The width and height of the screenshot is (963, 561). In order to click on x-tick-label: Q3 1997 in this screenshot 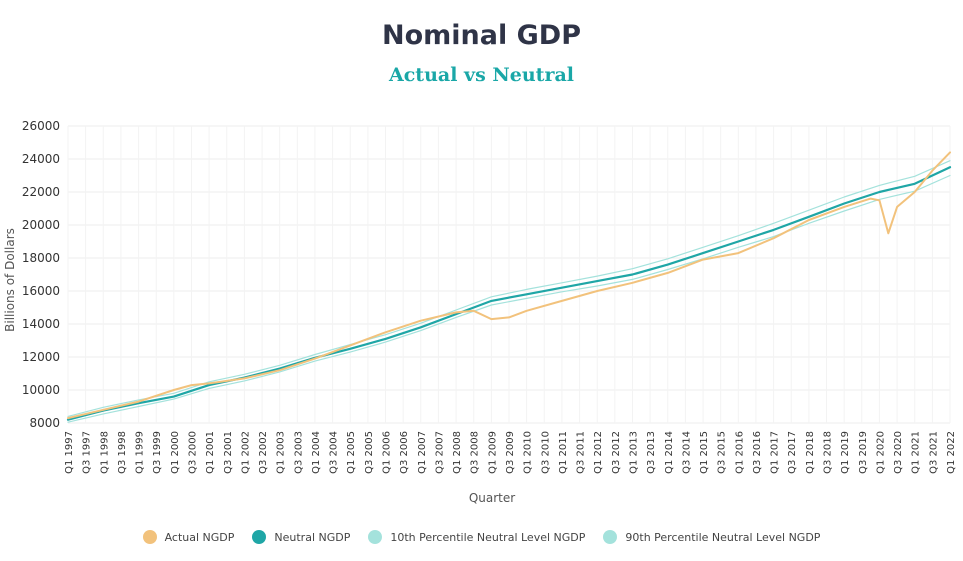, I will do `click(87, 452)`.